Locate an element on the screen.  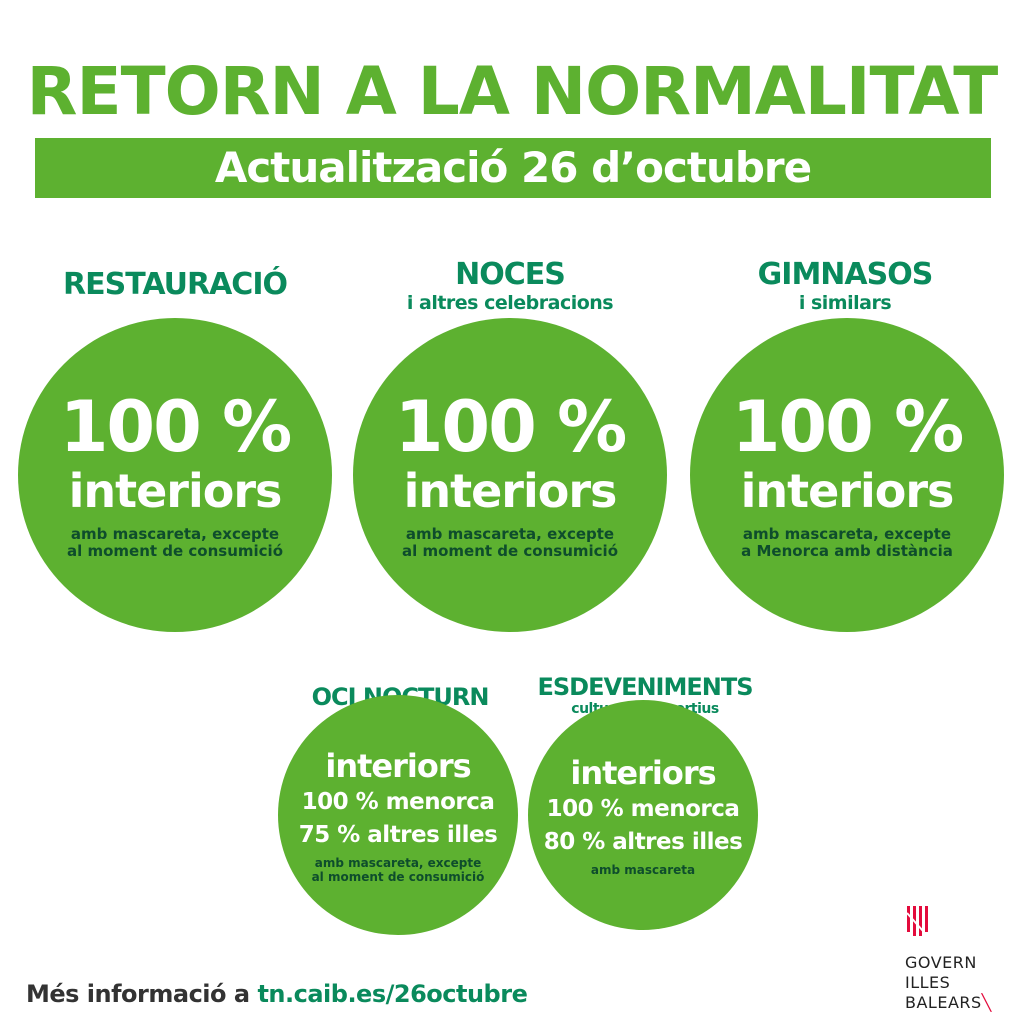
line-altres: 80 % altres illes is located at coordinates (643, 842).